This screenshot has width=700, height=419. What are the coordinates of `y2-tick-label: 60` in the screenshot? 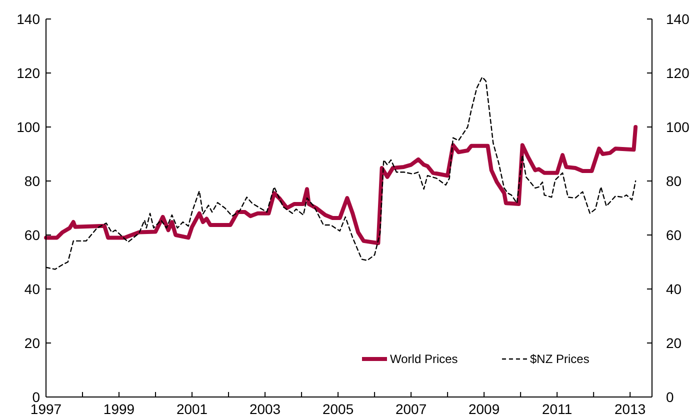 It's located at (674, 235).